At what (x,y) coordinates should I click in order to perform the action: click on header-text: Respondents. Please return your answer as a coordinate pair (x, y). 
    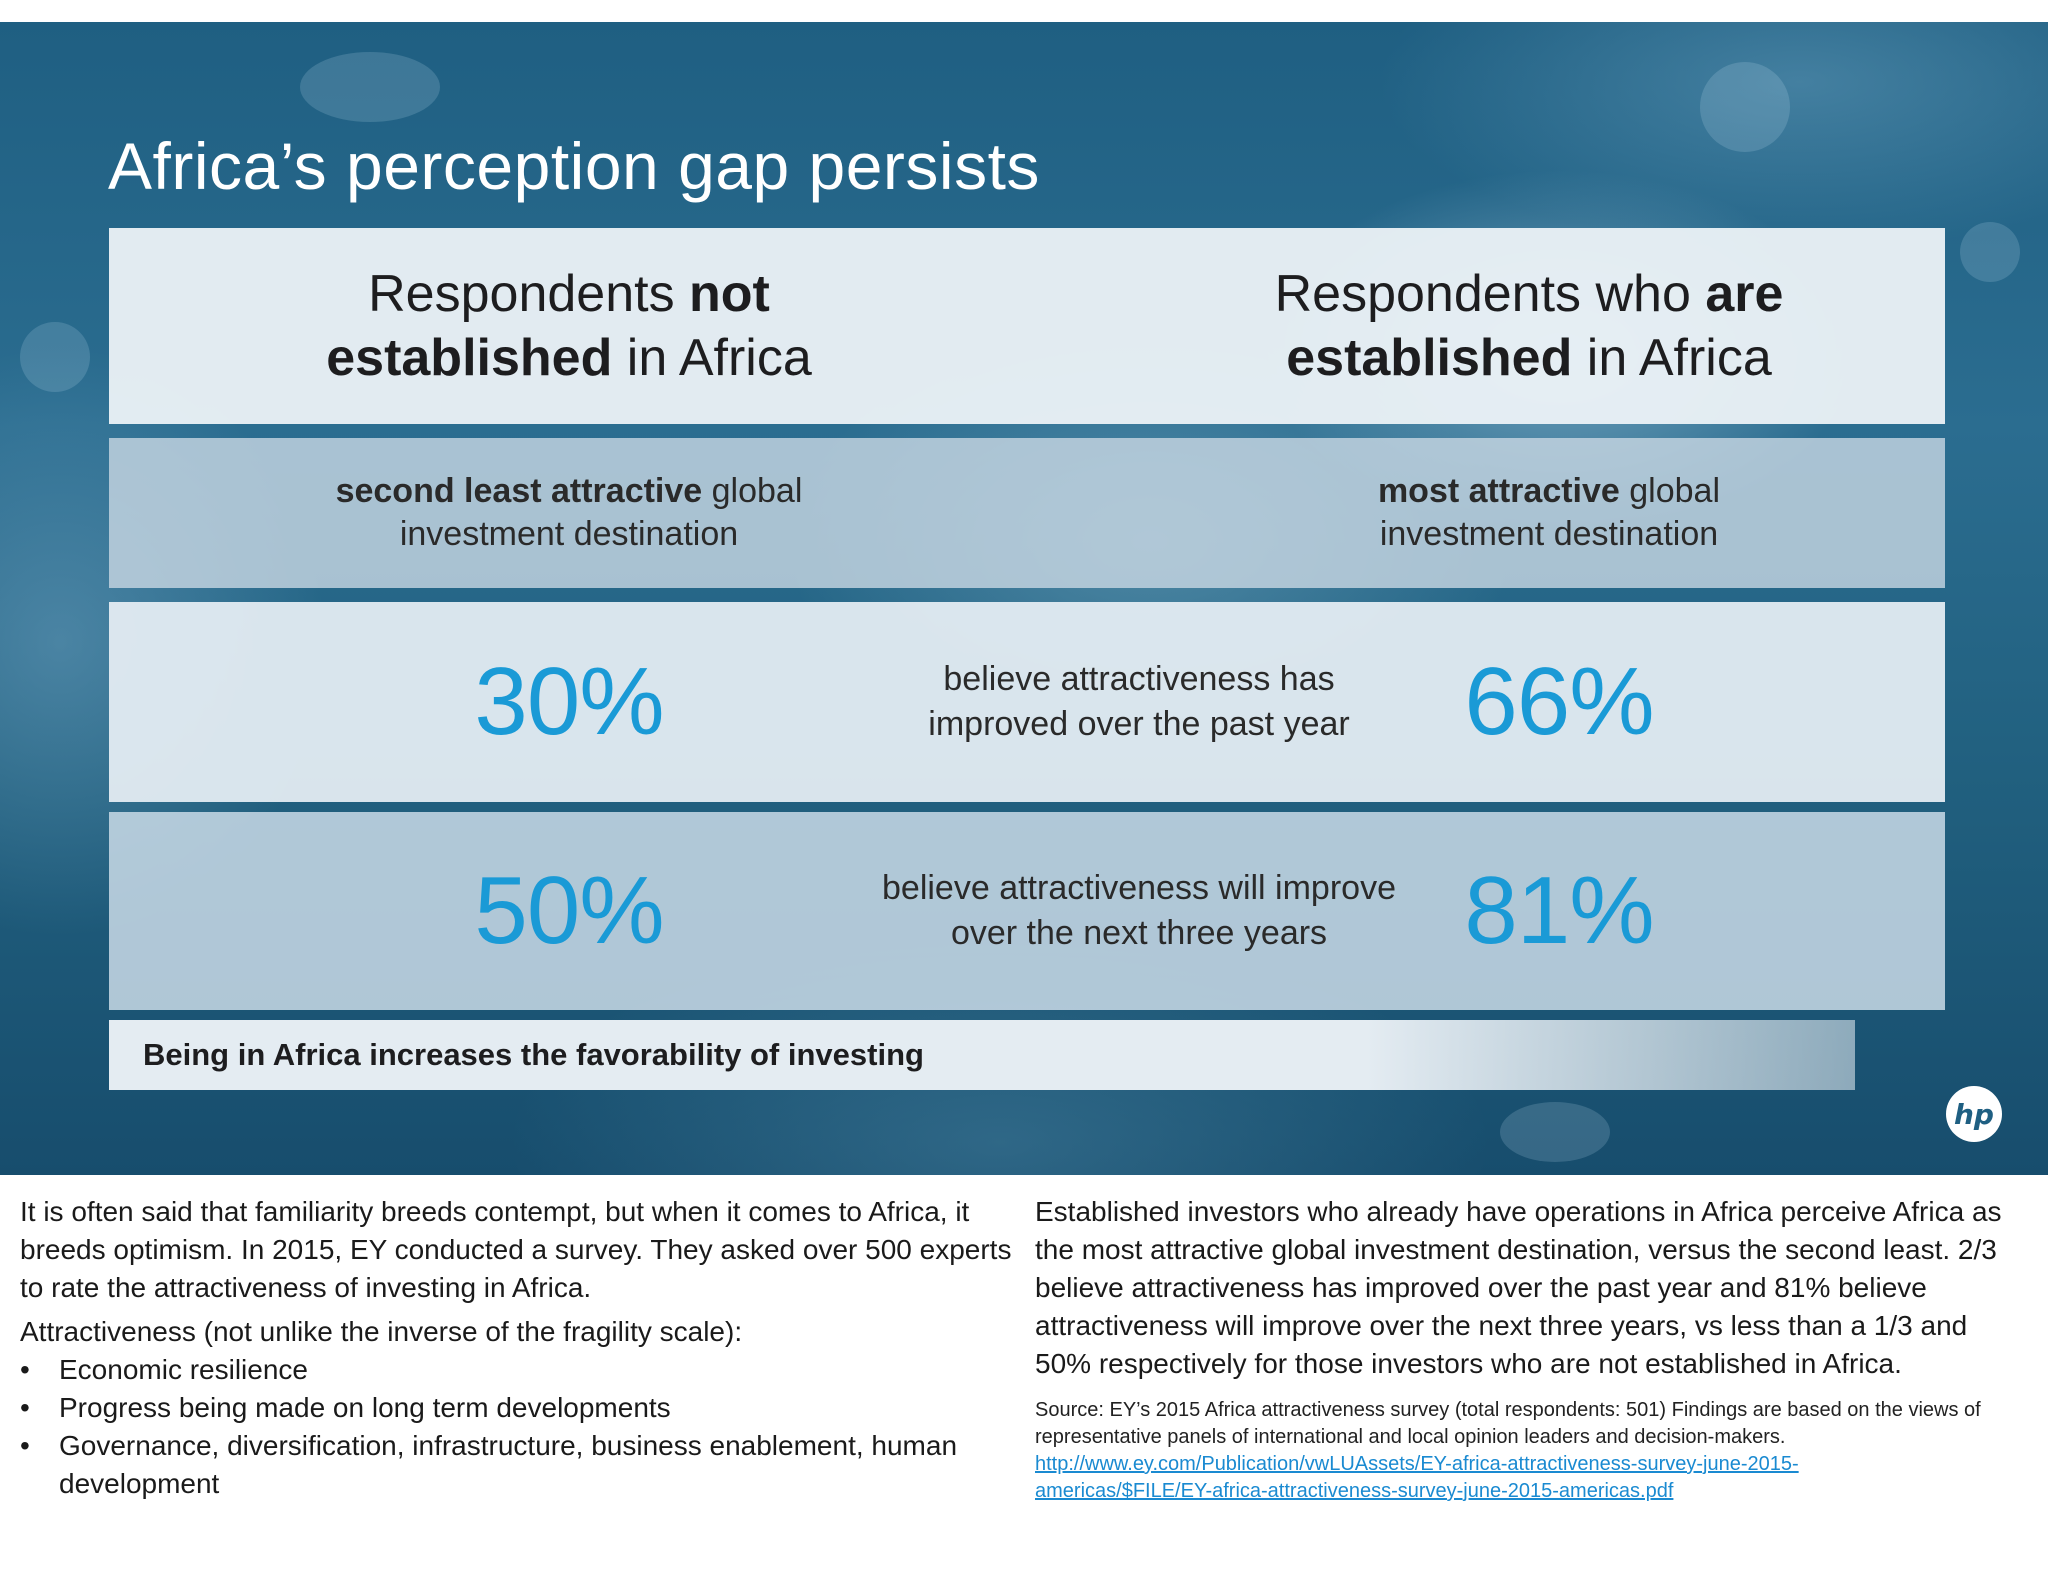
    Looking at the image, I should click on (529, 294).